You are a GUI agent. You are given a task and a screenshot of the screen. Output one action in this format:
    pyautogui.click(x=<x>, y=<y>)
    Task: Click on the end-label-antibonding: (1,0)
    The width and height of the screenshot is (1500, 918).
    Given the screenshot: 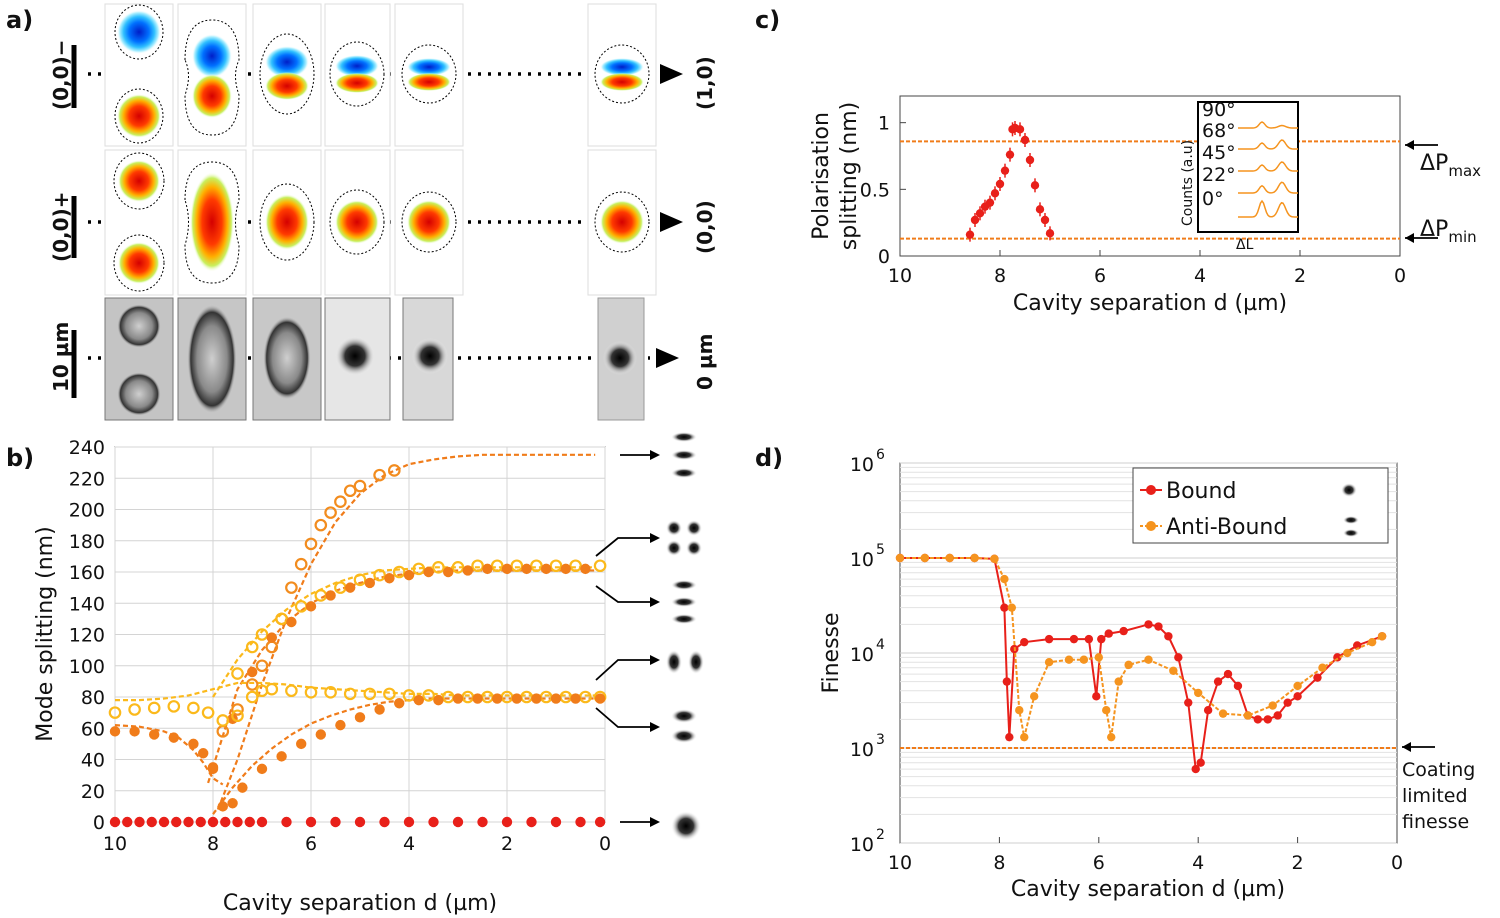 What is the action you would take?
    pyautogui.click(x=705, y=83)
    